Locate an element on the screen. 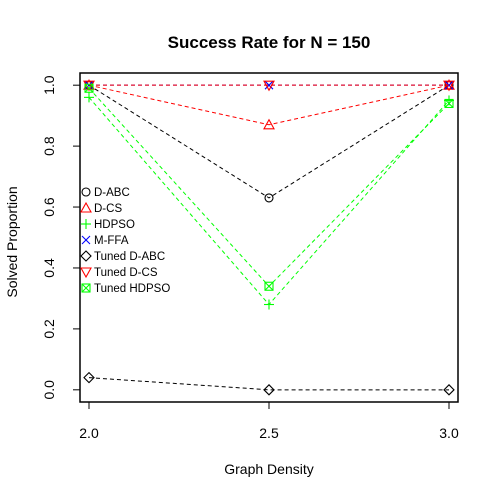 Image resolution: width=500 pixels, height=500 pixels. legend-label: HDPSO is located at coordinates (114, 225).